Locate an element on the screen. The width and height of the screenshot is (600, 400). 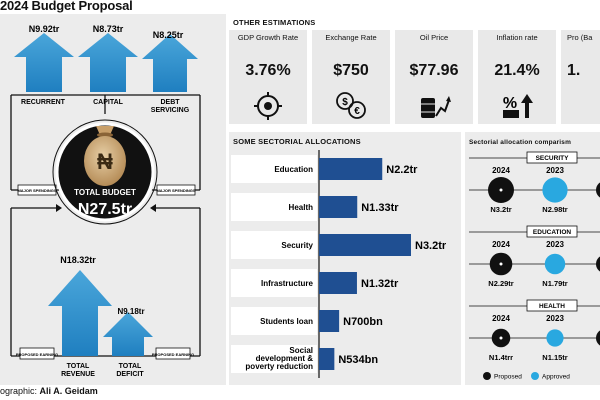
money-bag-icon is located at coordinates (105, 156).